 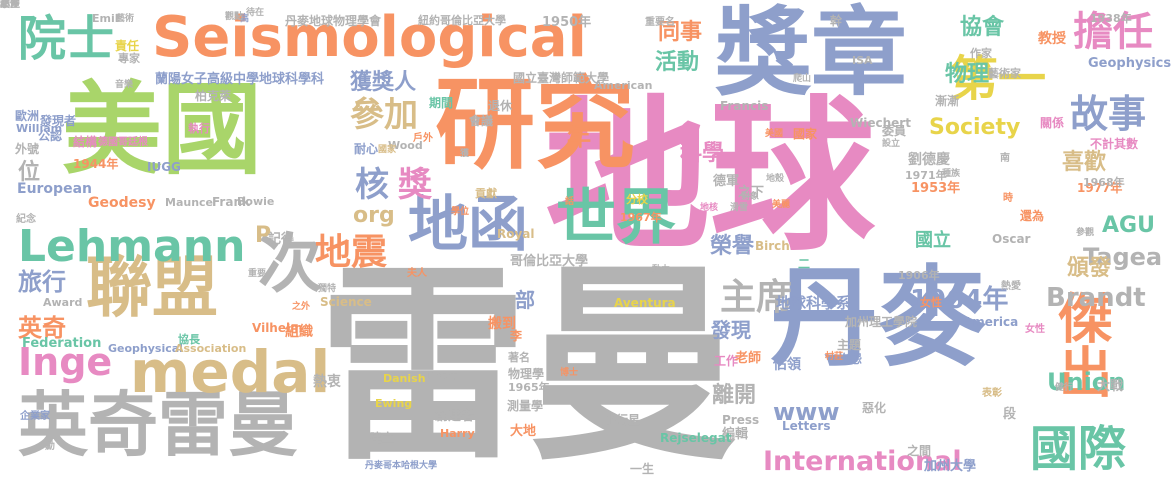 I want to click on cloud-word: org, so click(x=374, y=215).